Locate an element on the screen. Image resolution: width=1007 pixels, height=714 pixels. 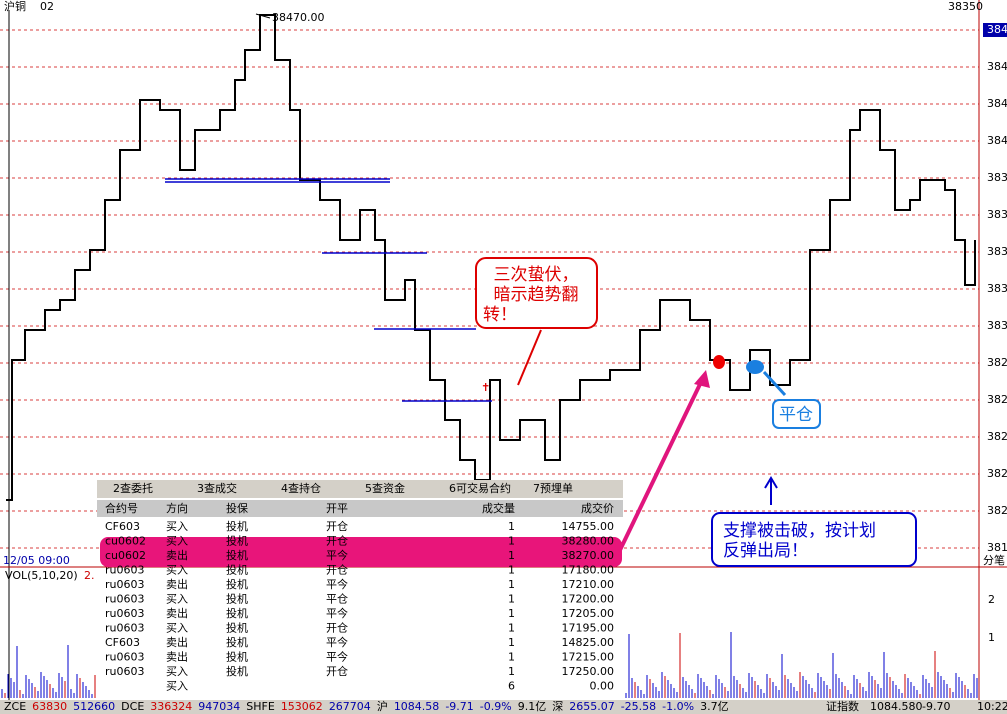
table-cell: CF603 is located at coordinates (122, 526).